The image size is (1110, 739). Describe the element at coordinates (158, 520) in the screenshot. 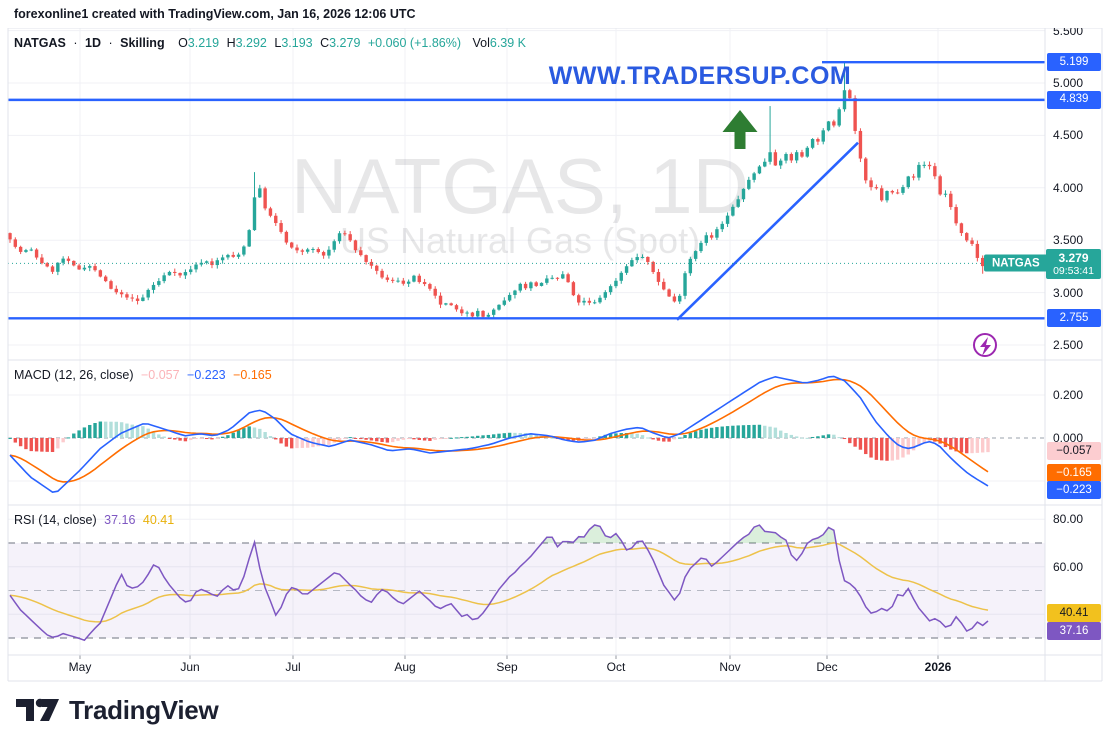

I see `rsi-ma-value: 40.41` at that location.